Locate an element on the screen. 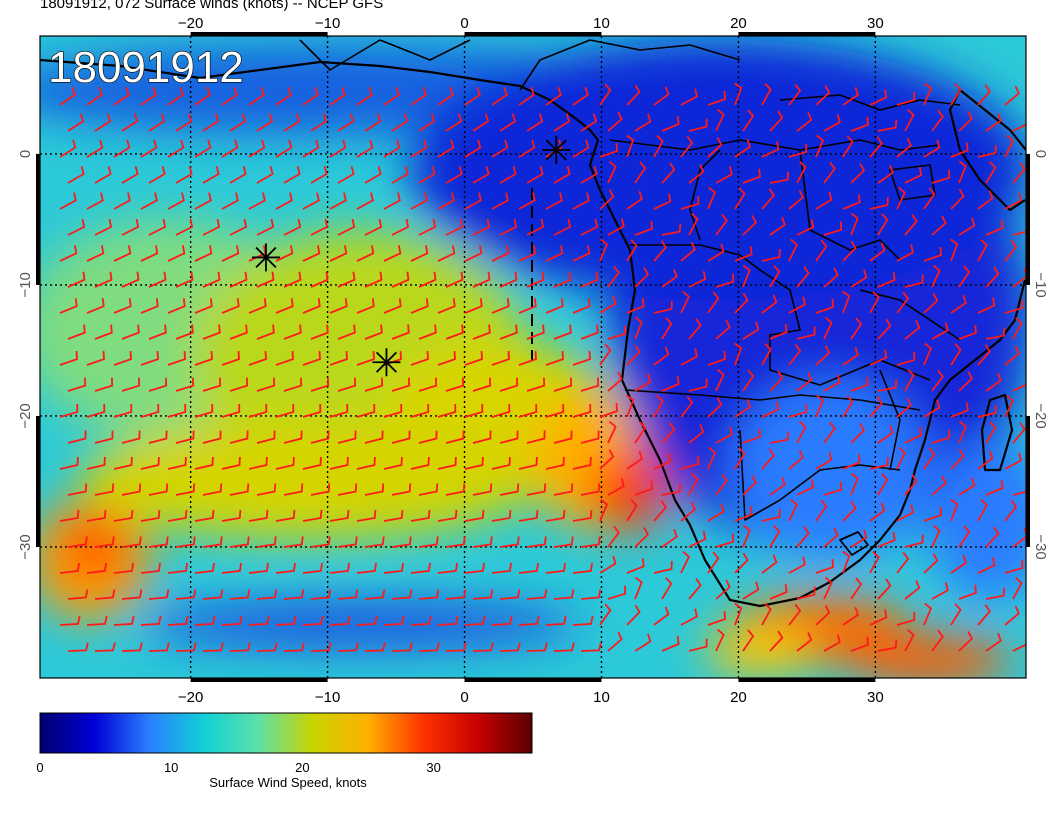 This screenshot has height=816, width=1056. lat-label-left: −20 is located at coordinates (25, 415).